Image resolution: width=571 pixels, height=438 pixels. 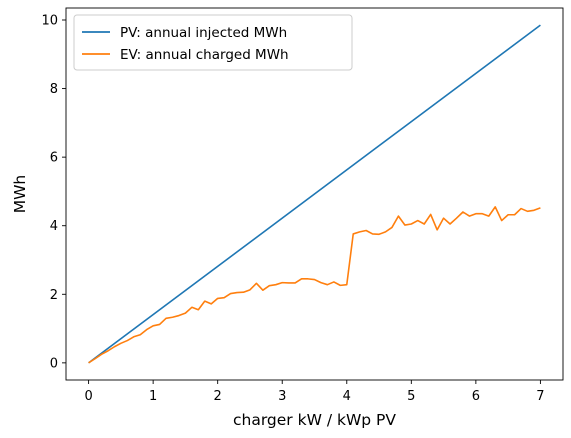 I want to click on x-axis-label: charger kW / kWp PV, so click(x=314, y=420).